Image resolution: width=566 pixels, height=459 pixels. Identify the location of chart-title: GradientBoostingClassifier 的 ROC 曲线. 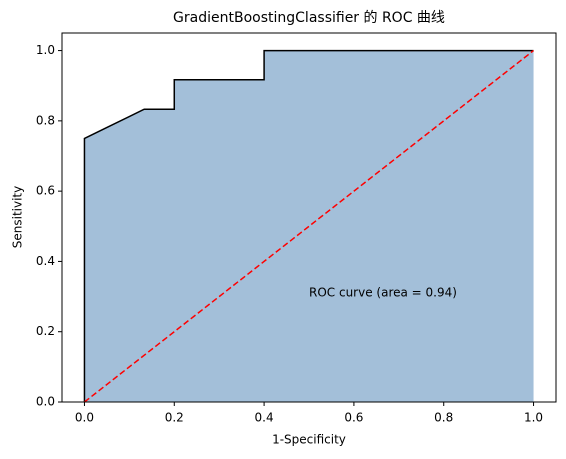
(309, 18).